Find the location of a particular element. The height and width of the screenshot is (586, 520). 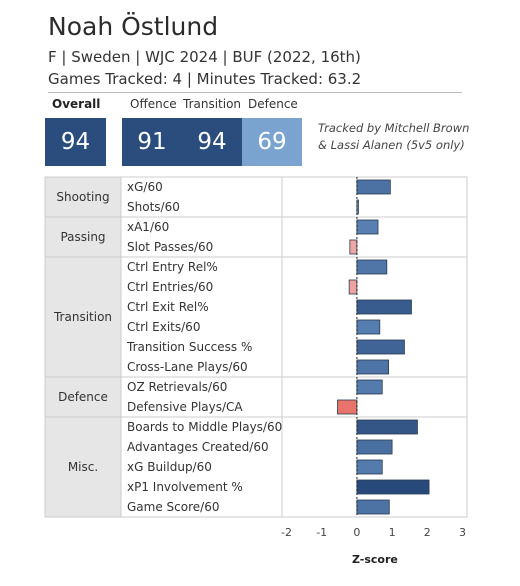

x-tick-label: -2 is located at coordinates (286, 532).